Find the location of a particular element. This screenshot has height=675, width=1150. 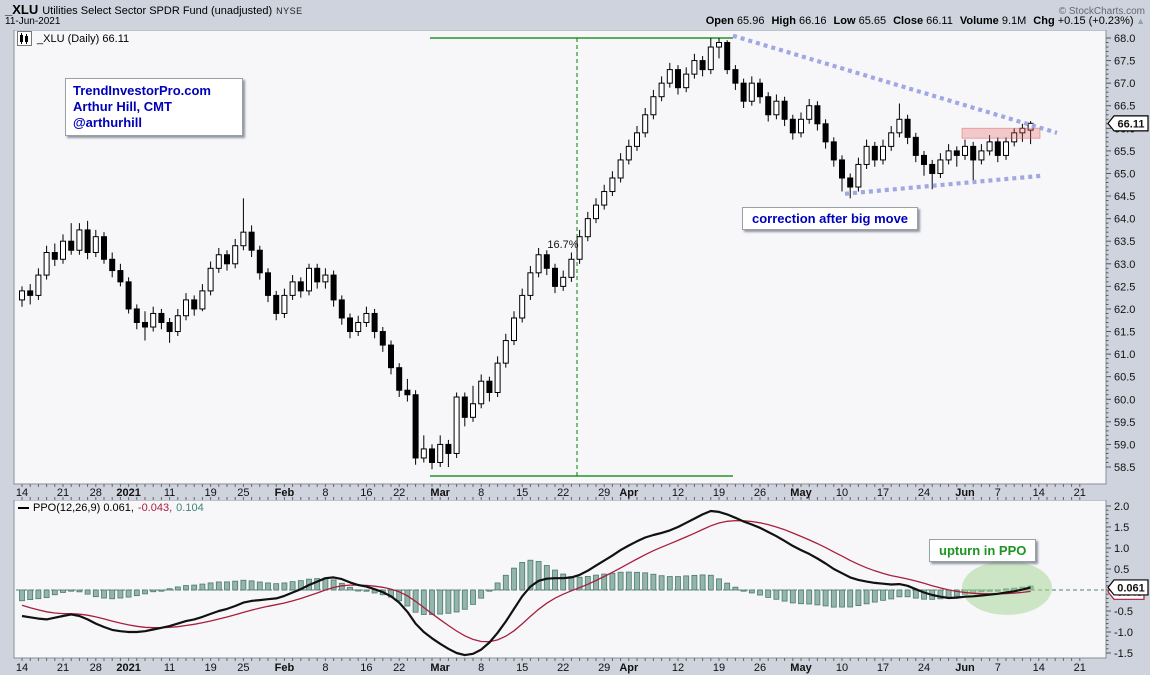

correction-note: correction after big move is located at coordinates (830, 218).